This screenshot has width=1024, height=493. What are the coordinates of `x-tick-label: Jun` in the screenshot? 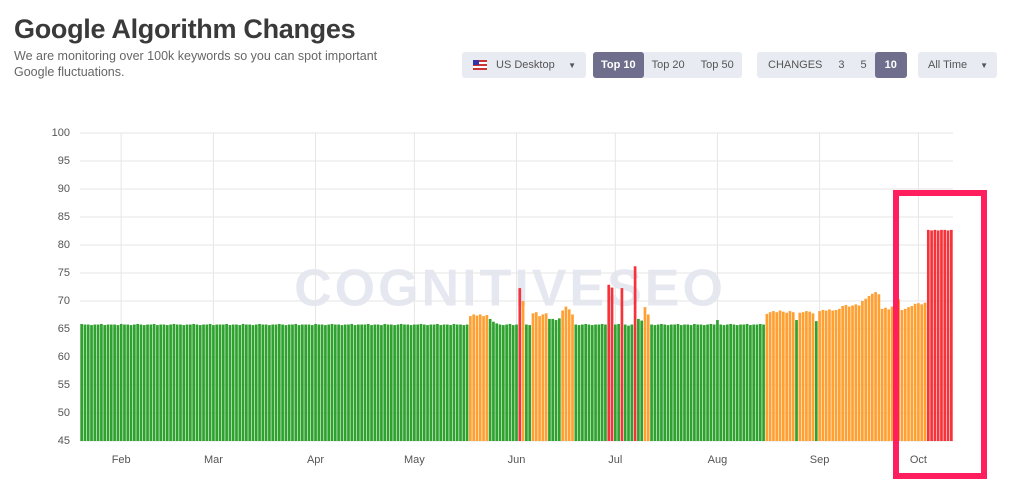 It's located at (517, 460).